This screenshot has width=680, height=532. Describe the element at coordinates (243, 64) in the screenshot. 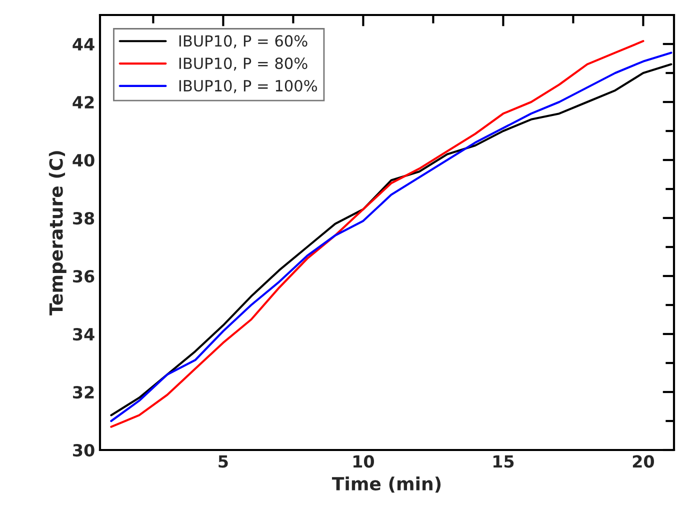

I see `legend-label: IBUP10, P = 80%` at that location.